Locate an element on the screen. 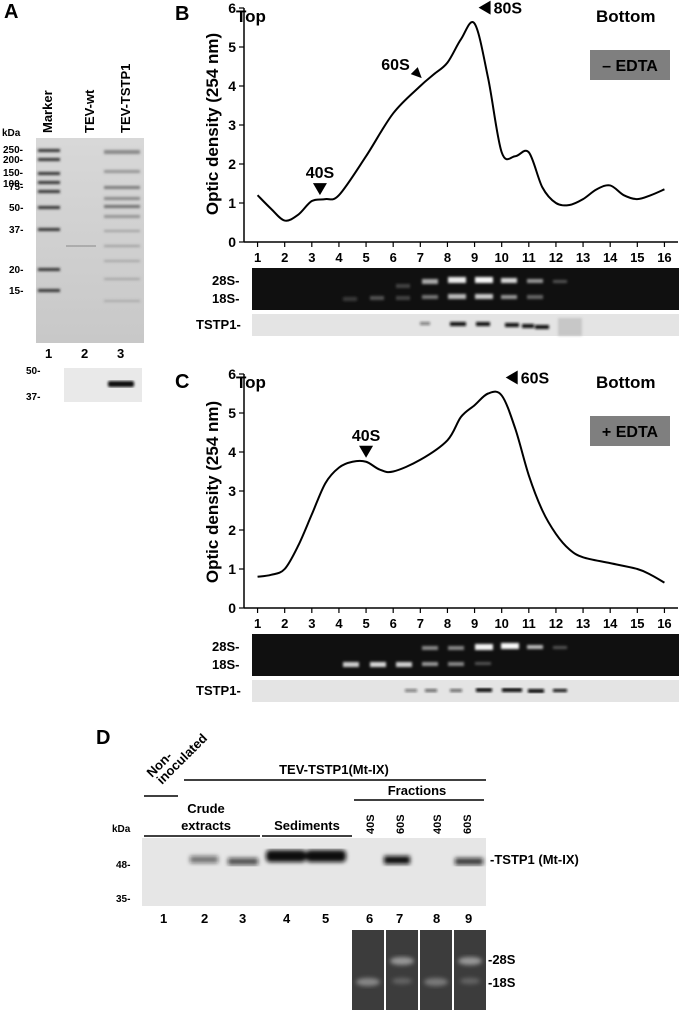  tstp1-band-a is located at coordinates (121, 384).